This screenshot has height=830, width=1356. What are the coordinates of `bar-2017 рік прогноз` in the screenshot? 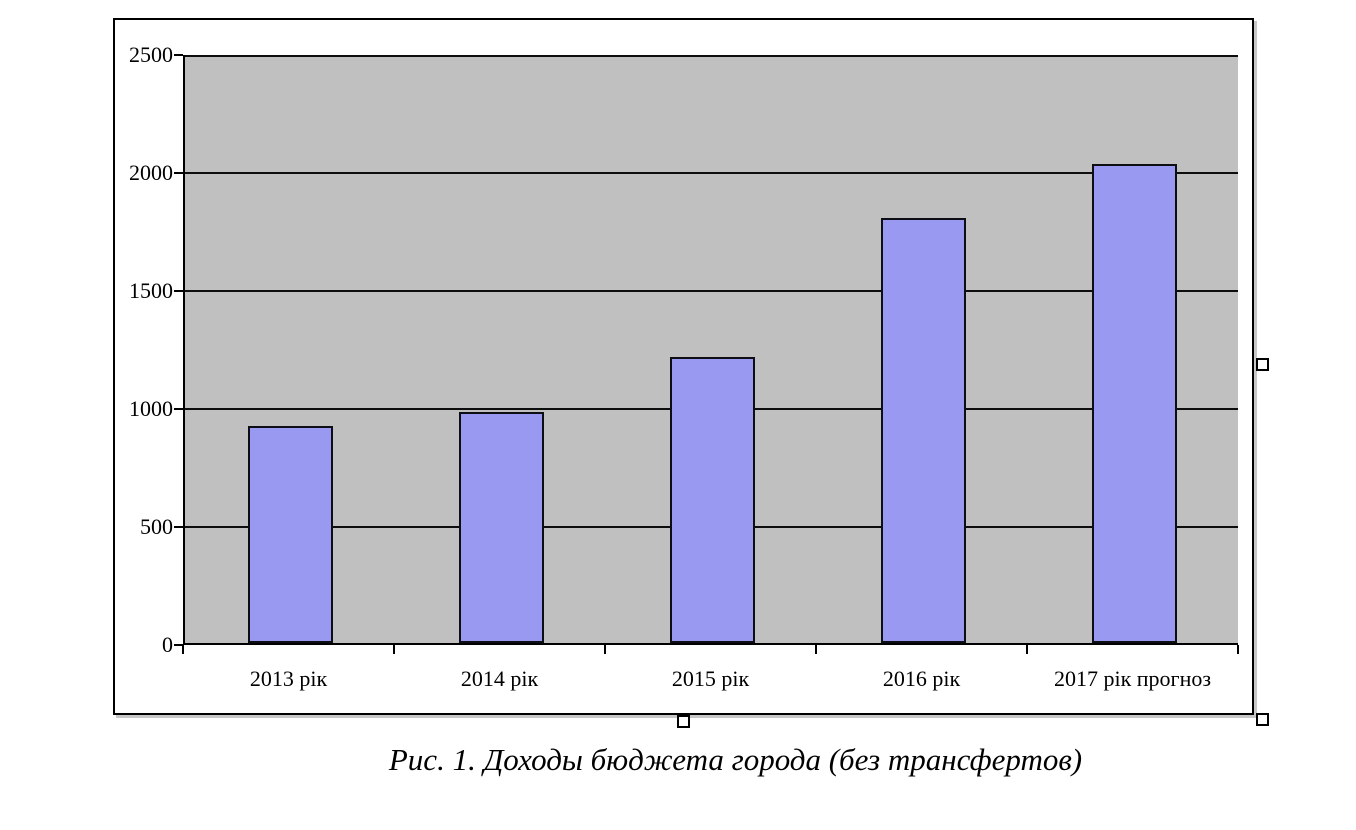 It's located at (1134, 403).